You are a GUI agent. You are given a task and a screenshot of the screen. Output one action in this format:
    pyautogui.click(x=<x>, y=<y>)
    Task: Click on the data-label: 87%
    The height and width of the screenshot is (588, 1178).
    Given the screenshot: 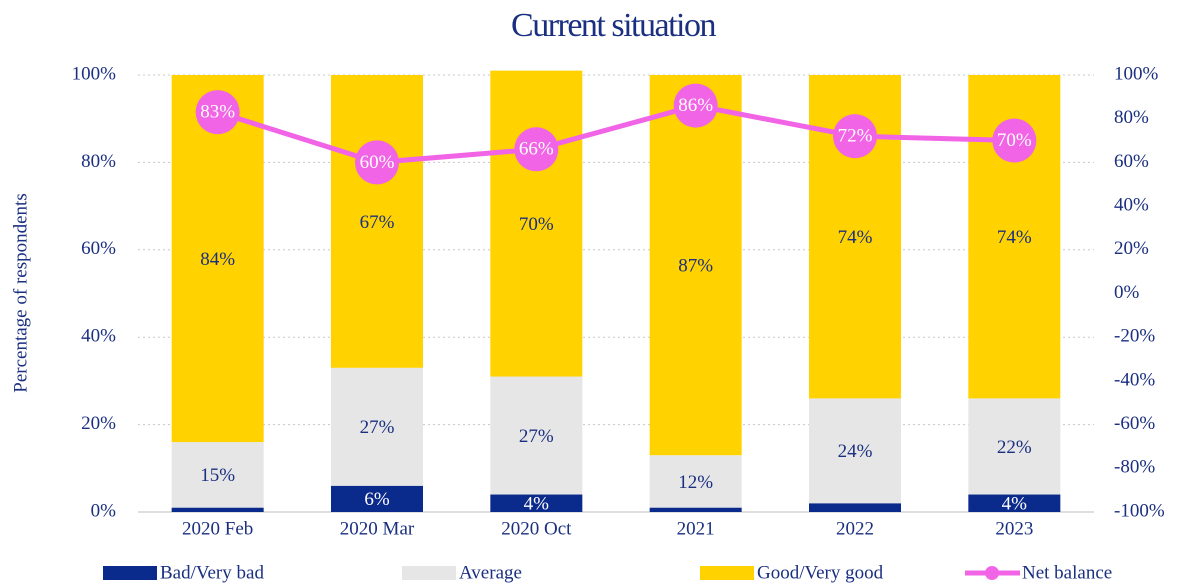 What is the action you would take?
    pyautogui.click(x=695, y=265)
    